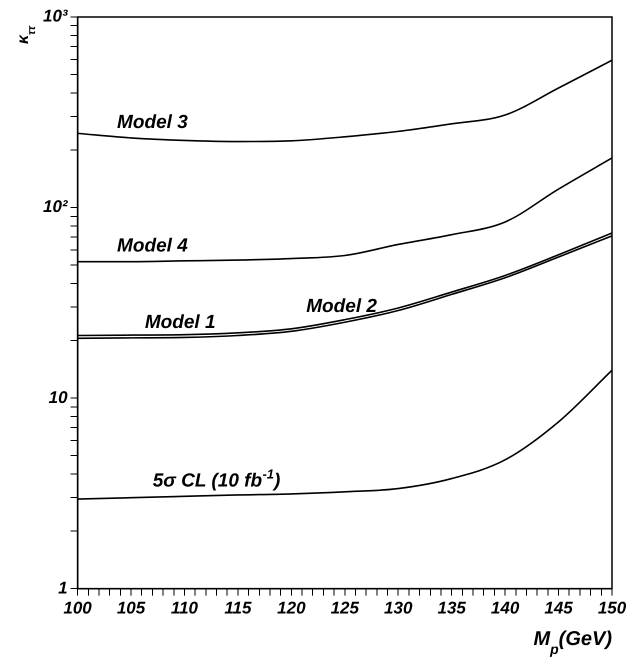 This screenshot has width=632, height=662. I want to click on x-tick-label: 105, so click(131, 608).